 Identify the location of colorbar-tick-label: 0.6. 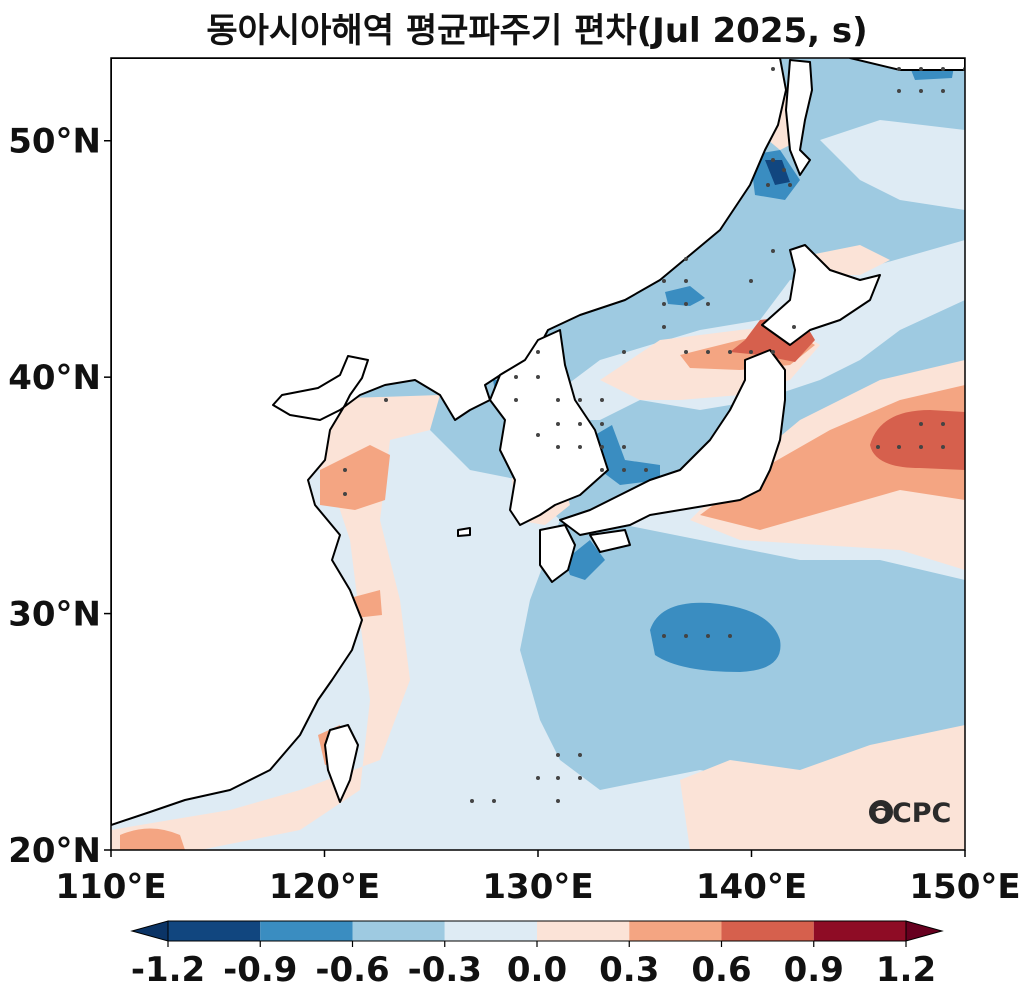
(721, 970).